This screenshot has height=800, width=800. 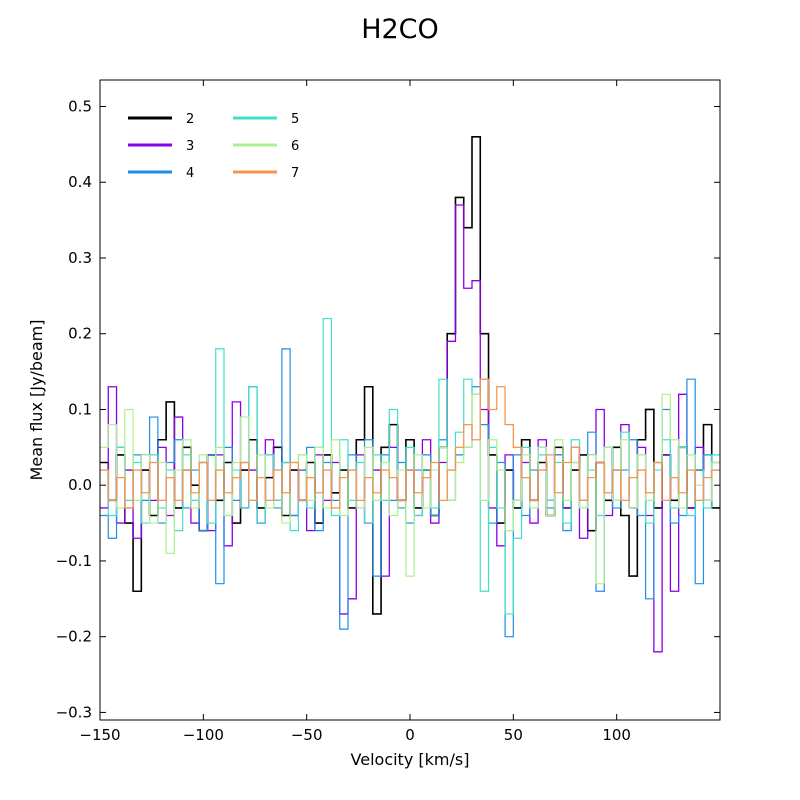 What do you see at coordinates (213, 146) in the screenshot?
I see `legend: 2 3 4 5 6 7` at bounding box center [213, 146].